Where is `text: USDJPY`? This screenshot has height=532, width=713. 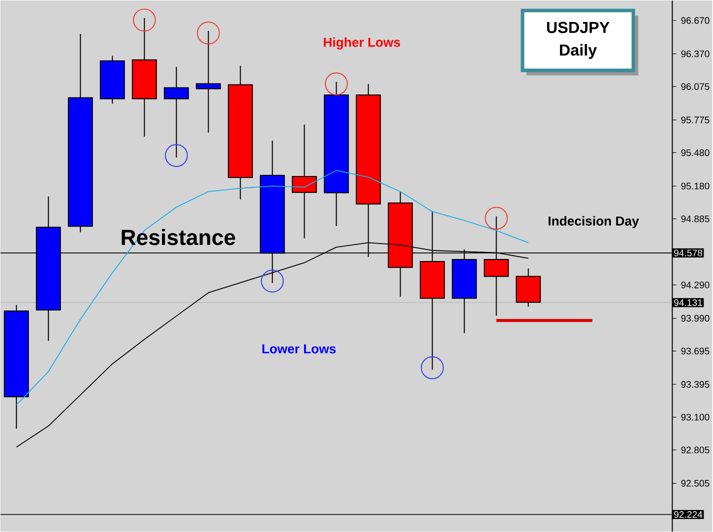 text: USDJPY is located at coordinates (578, 28).